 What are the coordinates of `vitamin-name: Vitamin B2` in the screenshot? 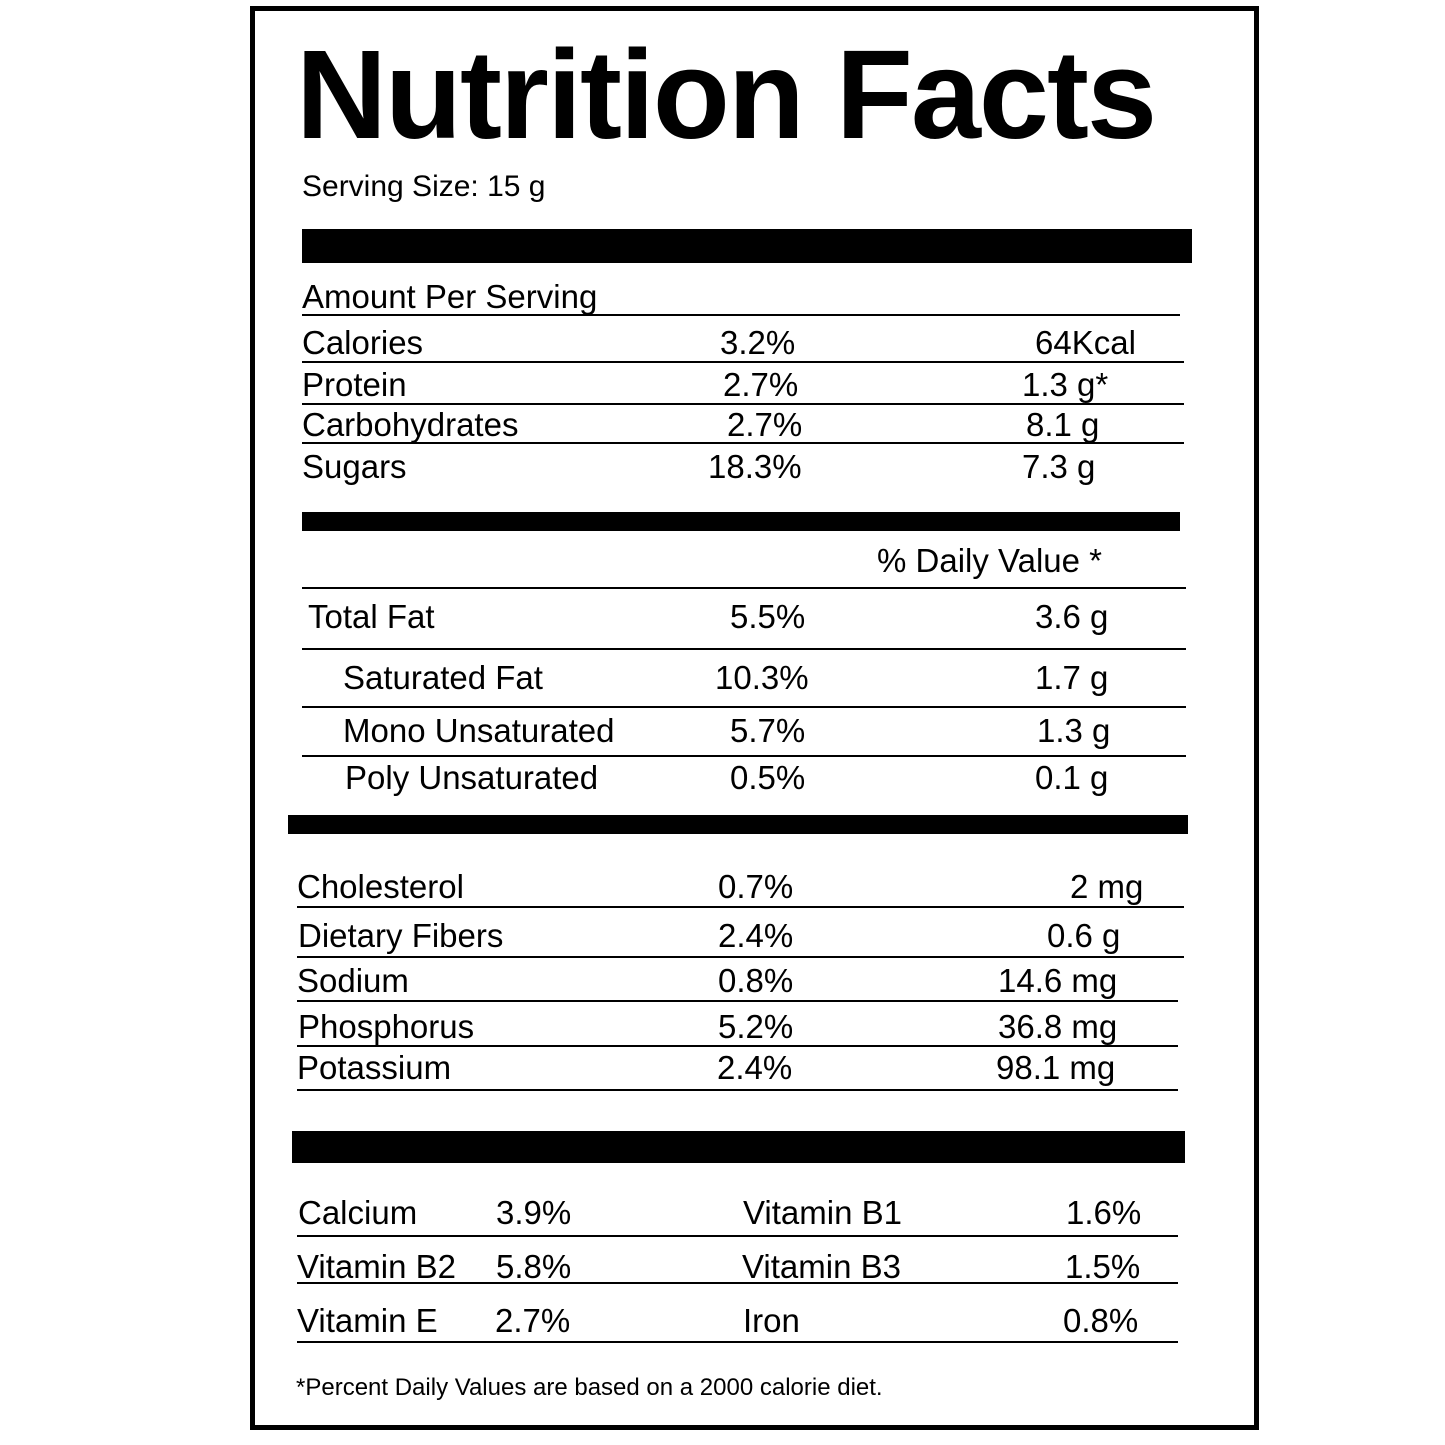 It's located at (376, 1266).